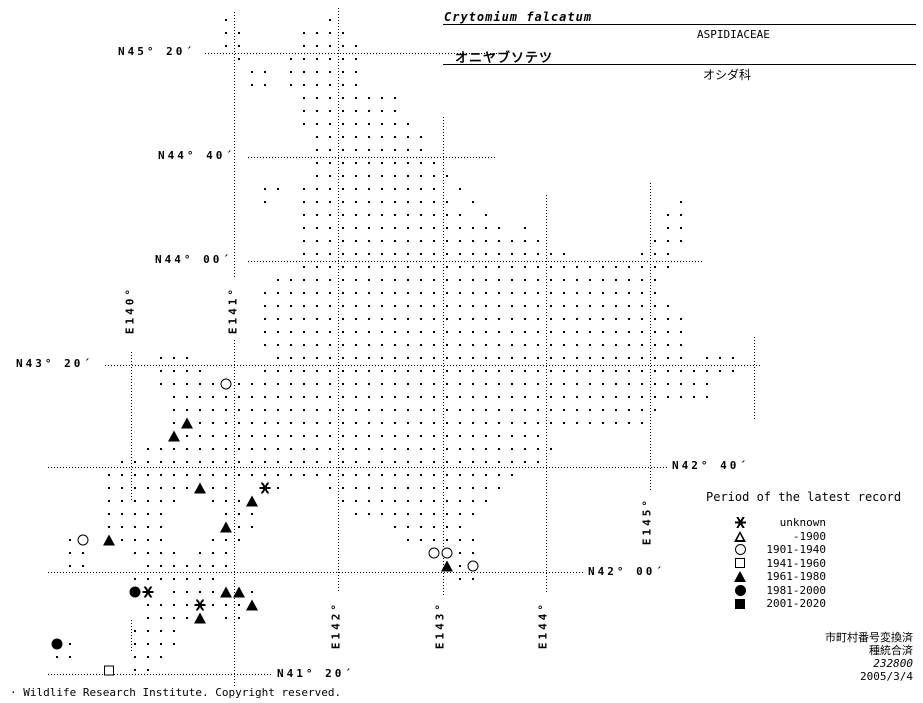 Image resolution: width=923 pixels, height=703 pixels. Describe the element at coordinates (740, 603) in the screenshot. I see `square-filled-icon` at that location.